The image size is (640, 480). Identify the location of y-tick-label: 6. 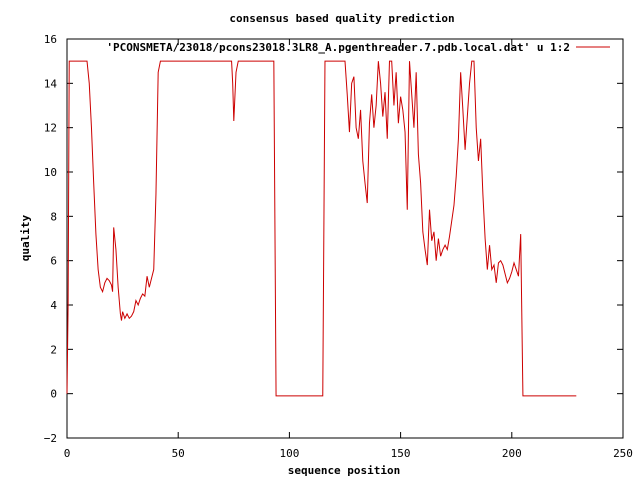
(53, 261).